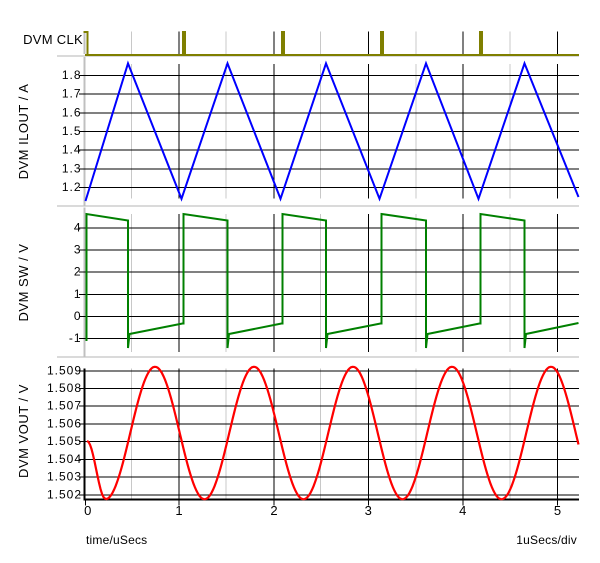 The height and width of the screenshot is (563, 600). I want to click on svg-text: DVM SW / V, so click(23, 283).